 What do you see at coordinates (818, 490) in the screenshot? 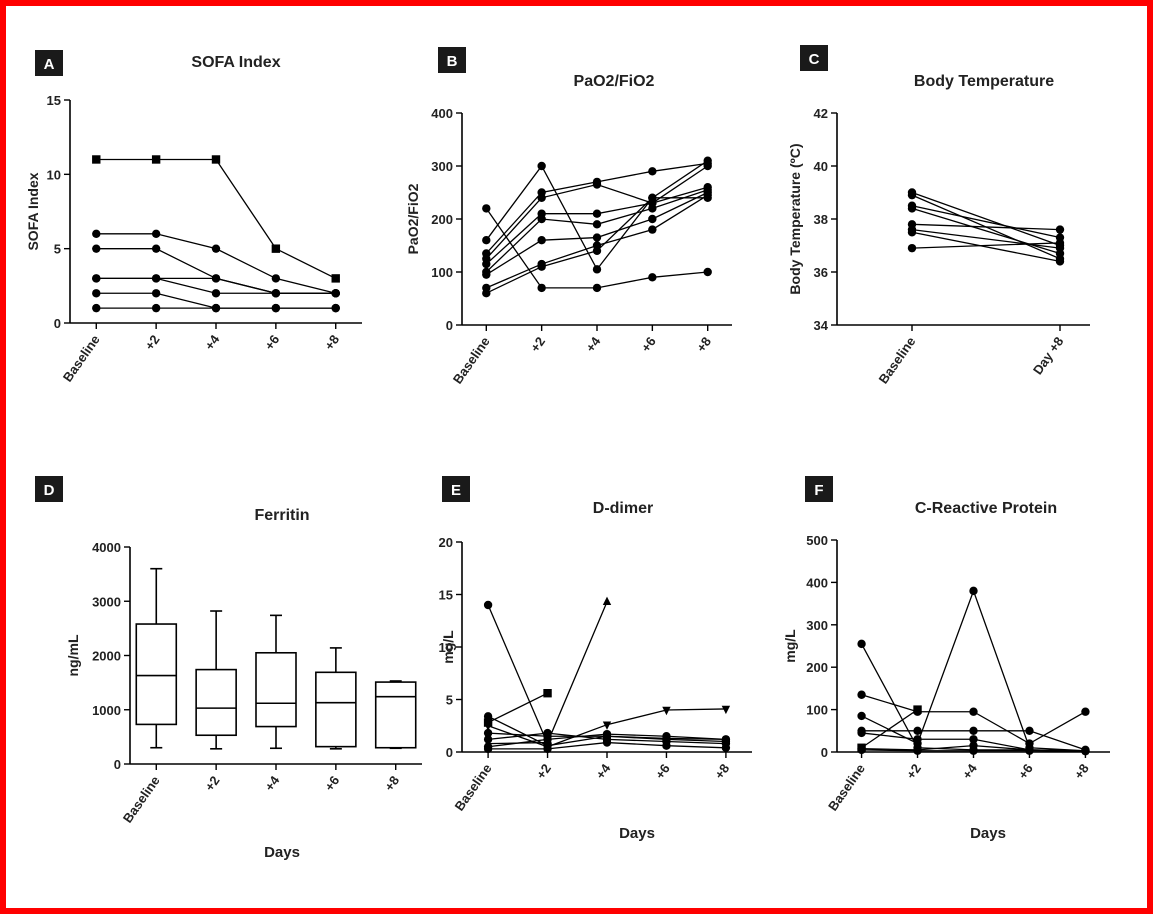
I see `panel-label: F` at bounding box center [818, 490].